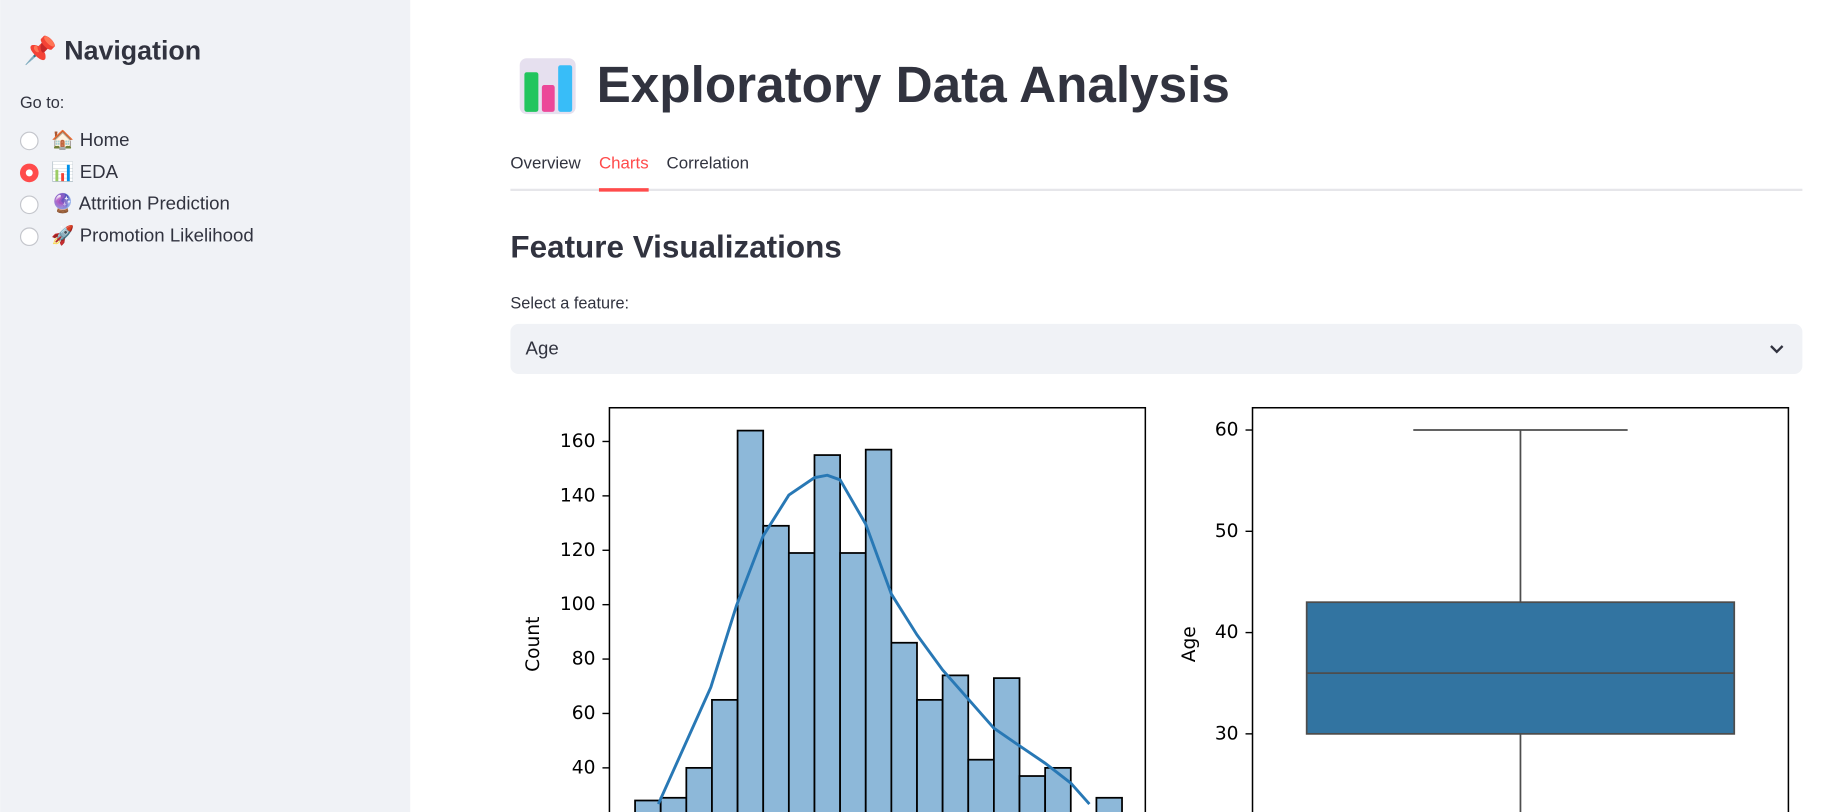 The image size is (1827, 812). Describe the element at coordinates (152, 236) in the screenshot. I see `radio-text: 🚀 Promotion Likelihood` at that location.